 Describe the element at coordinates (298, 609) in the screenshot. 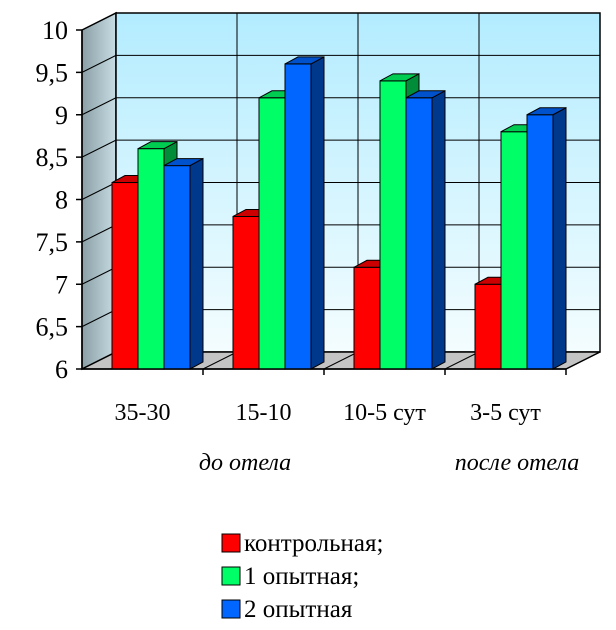

I see `legend-label: 2 опытная` at that location.